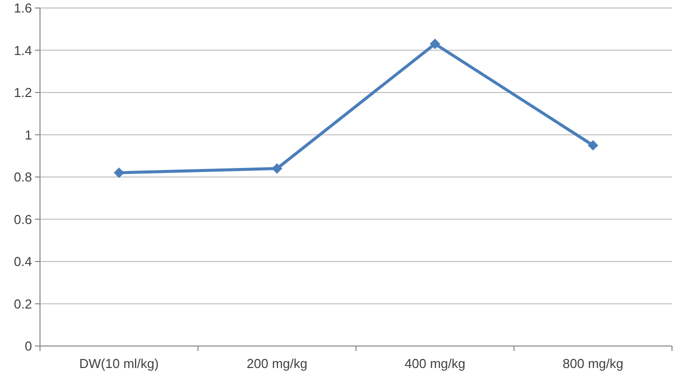 This screenshot has width=682, height=389. Describe the element at coordinates (23, 8) in the screenshot. I see `y-tick-label: 1.6` at that location.